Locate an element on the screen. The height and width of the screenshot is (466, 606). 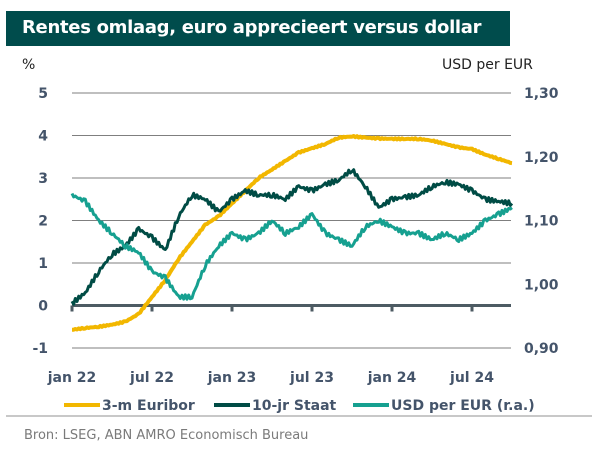
y-tick-left: 1 is located at coordinates (43, 264).